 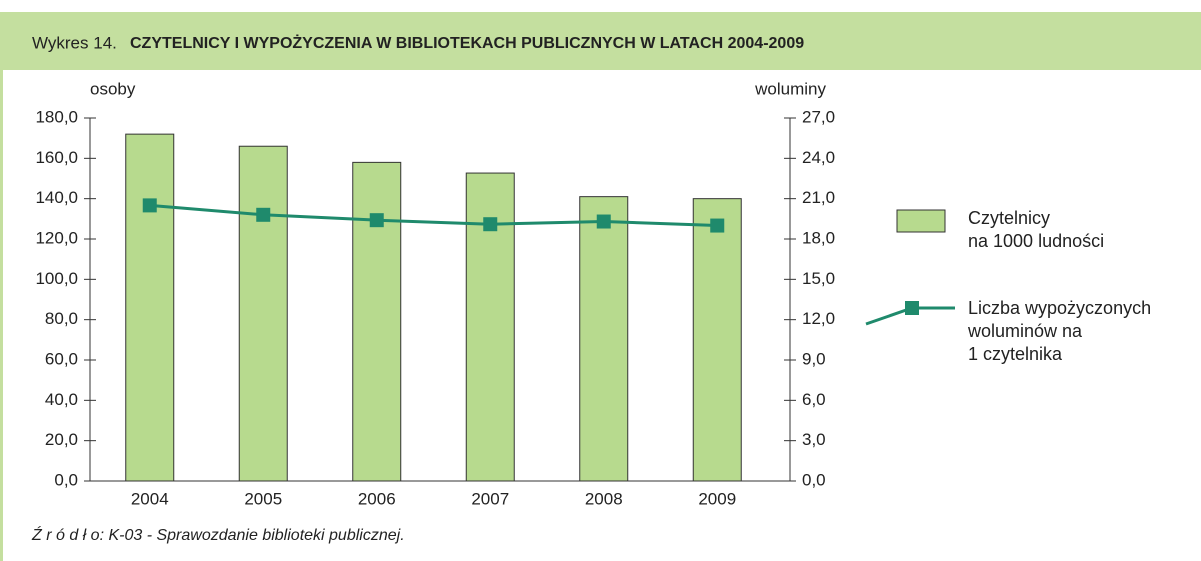 I want to click on y-axis-label: osoby, so click(x=113, y=88).